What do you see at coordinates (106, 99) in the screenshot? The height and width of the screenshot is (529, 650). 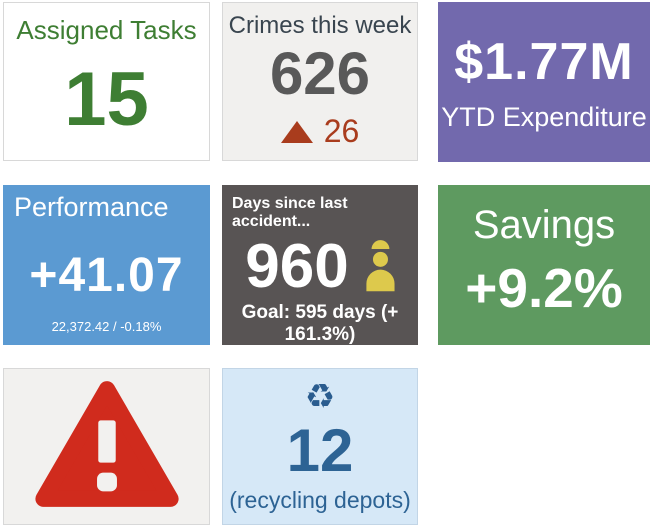 I see `assigned-tasks-value: 15` at bounding box center [106, 99].